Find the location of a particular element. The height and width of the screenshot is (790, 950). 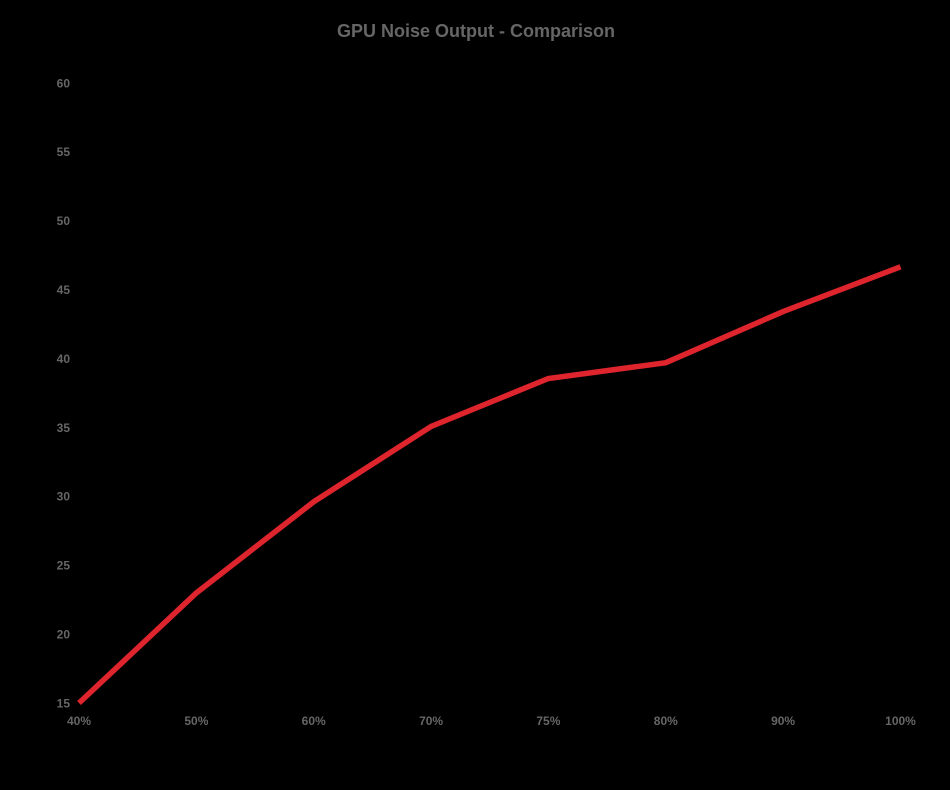

svg-text: 100% is located at coordinates (900, 721).